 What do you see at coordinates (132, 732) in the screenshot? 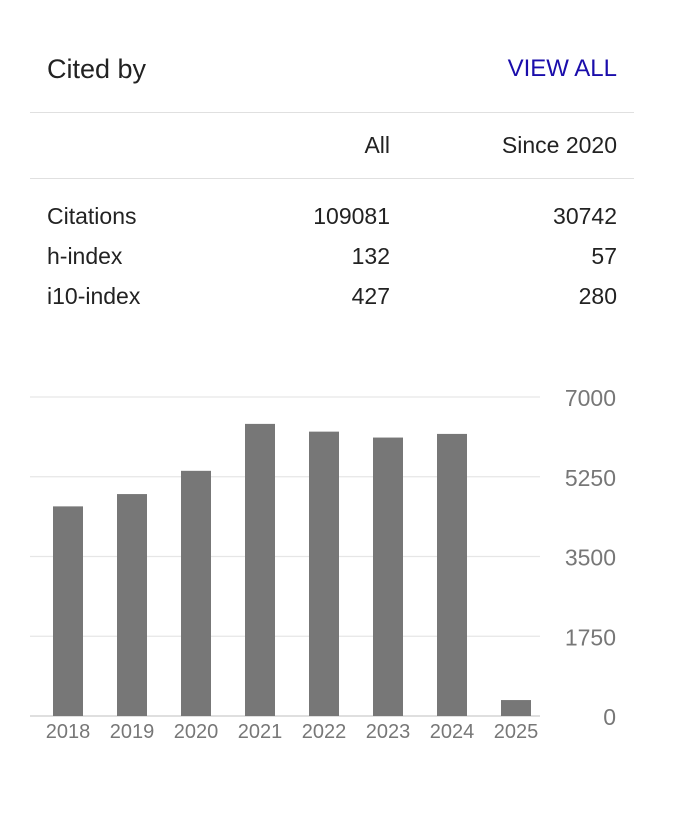
I see `x-tick-label-2019: 2019` at bounding box center [132, 732].